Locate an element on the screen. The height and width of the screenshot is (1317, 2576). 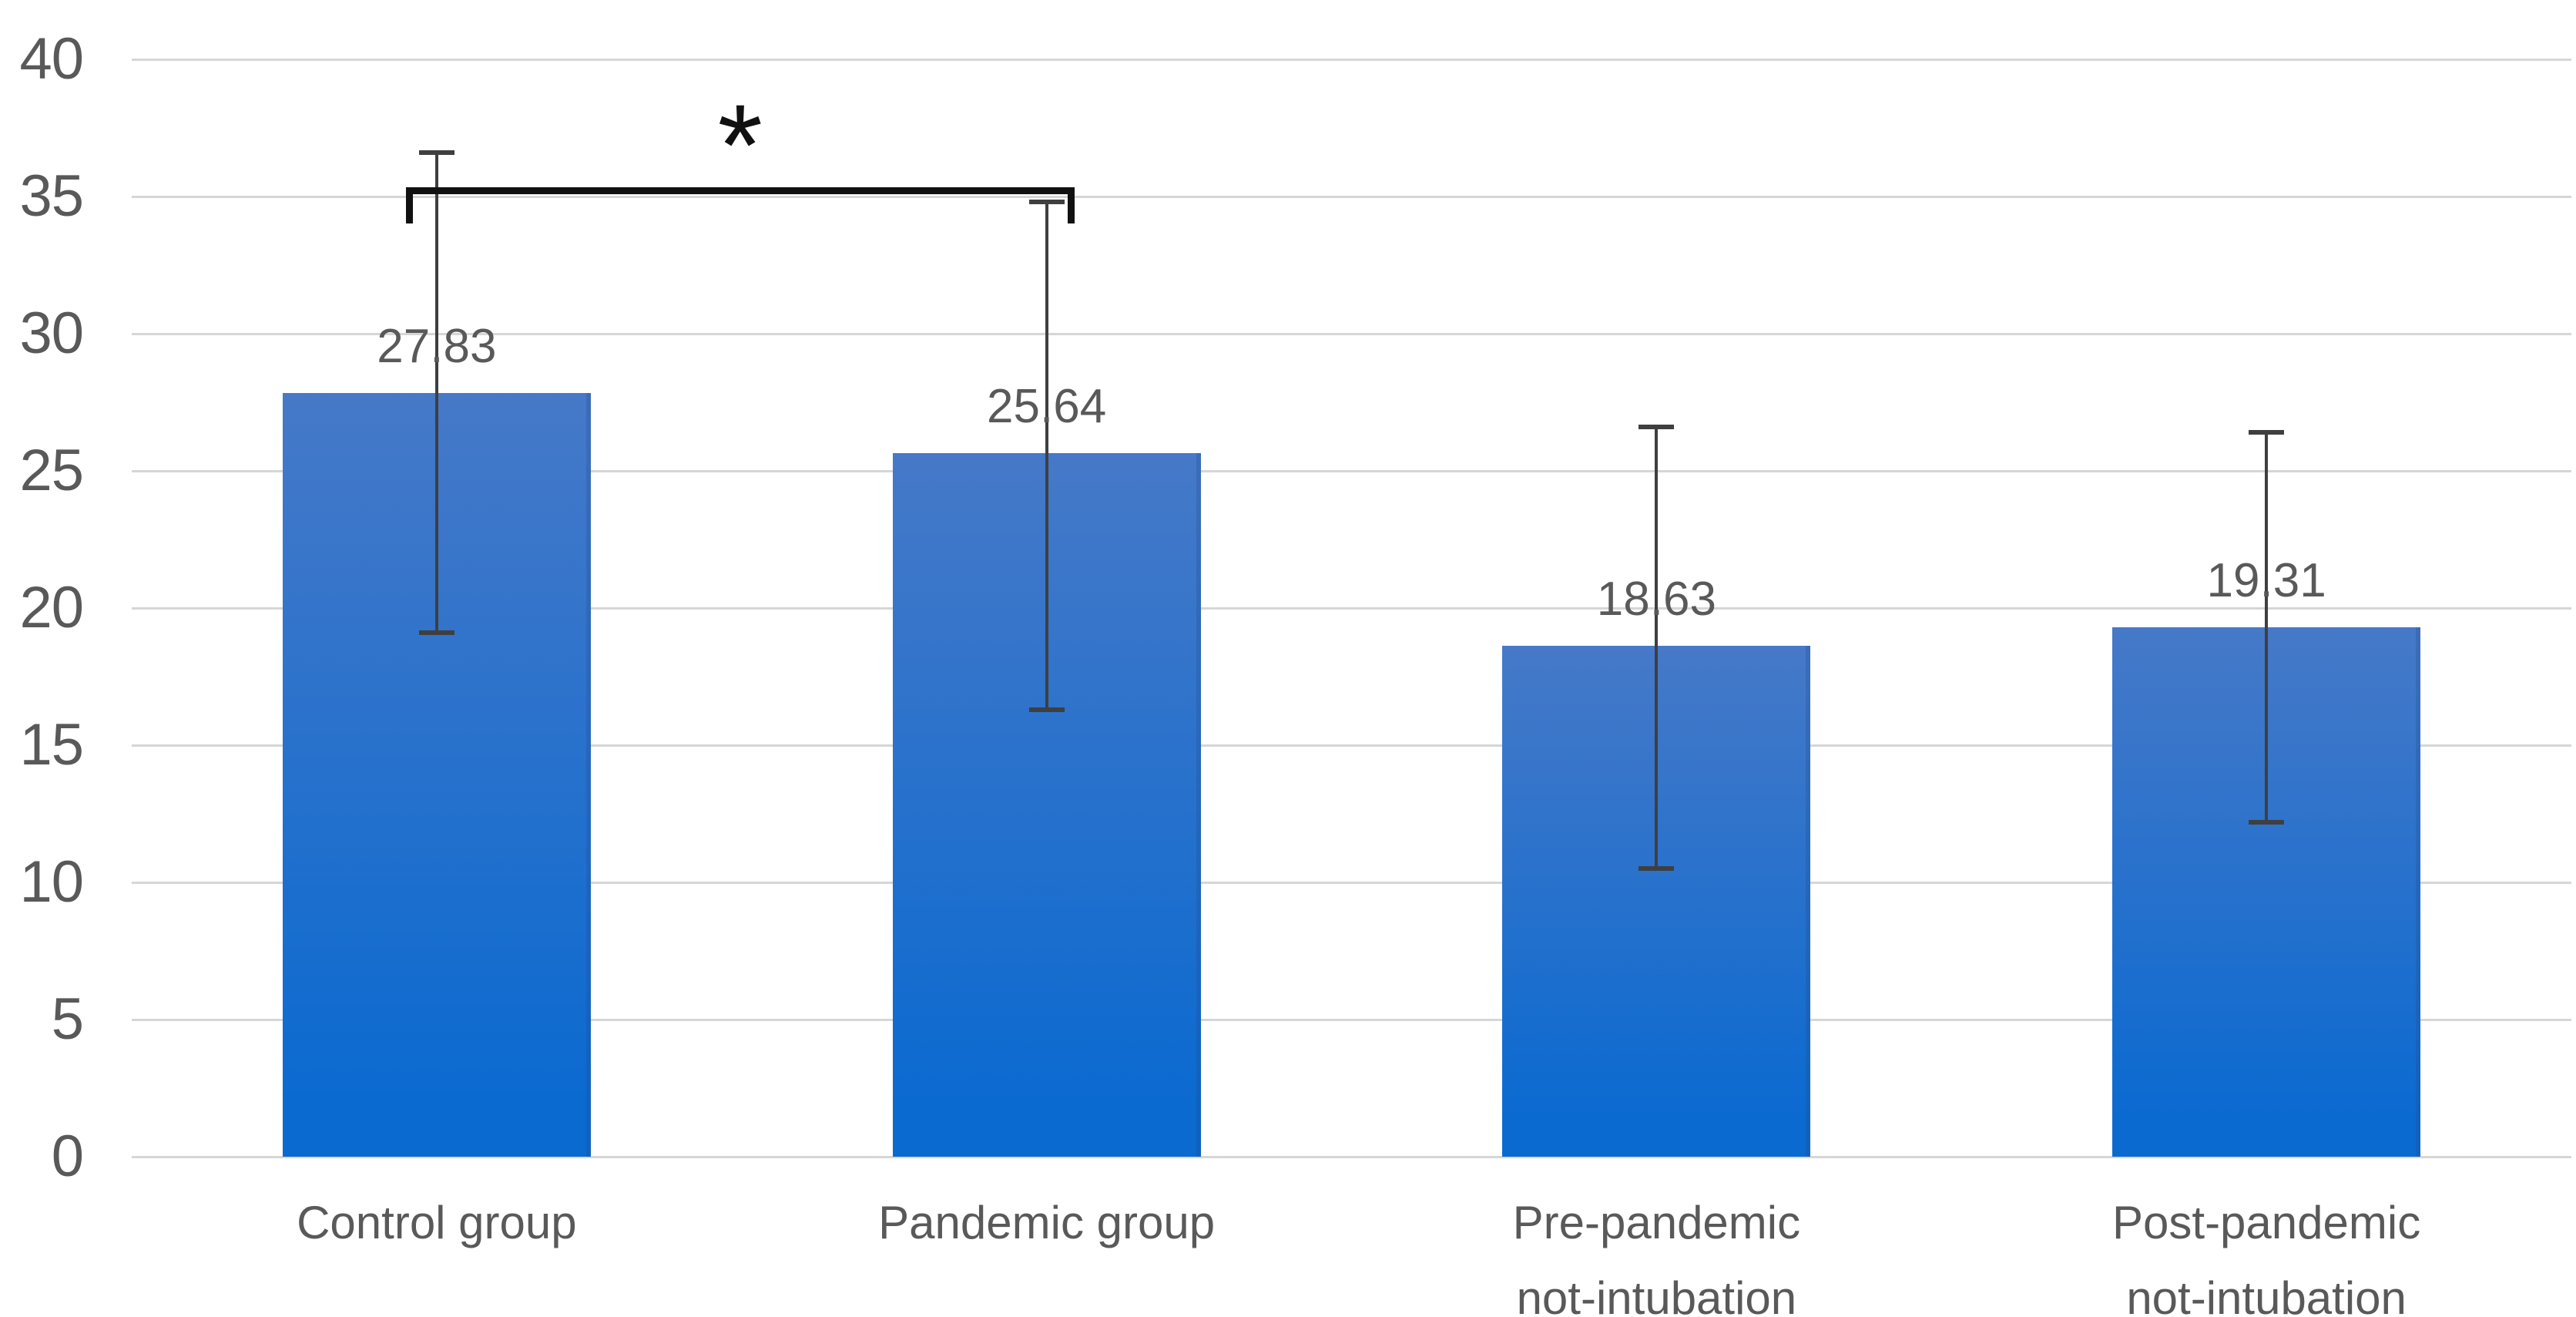
y-tick-label-10: 10 is located at coordinates (51, 882).